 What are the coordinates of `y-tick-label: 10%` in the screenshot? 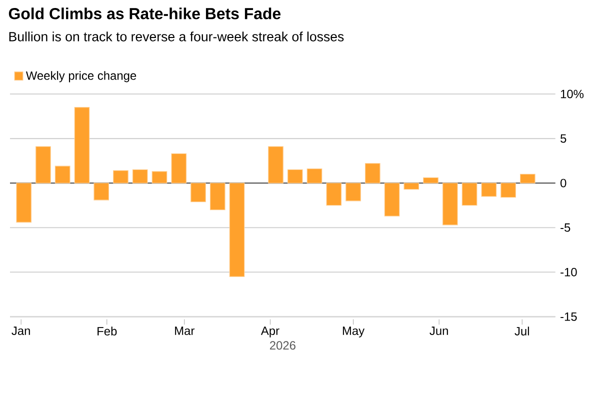 It's located at (572, 94).